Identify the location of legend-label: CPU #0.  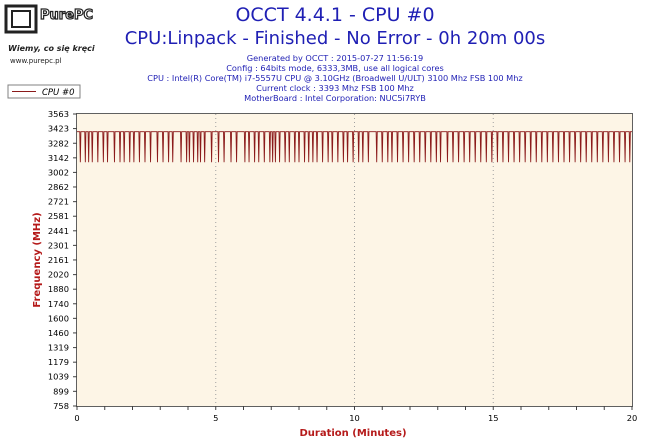
(58, 93).